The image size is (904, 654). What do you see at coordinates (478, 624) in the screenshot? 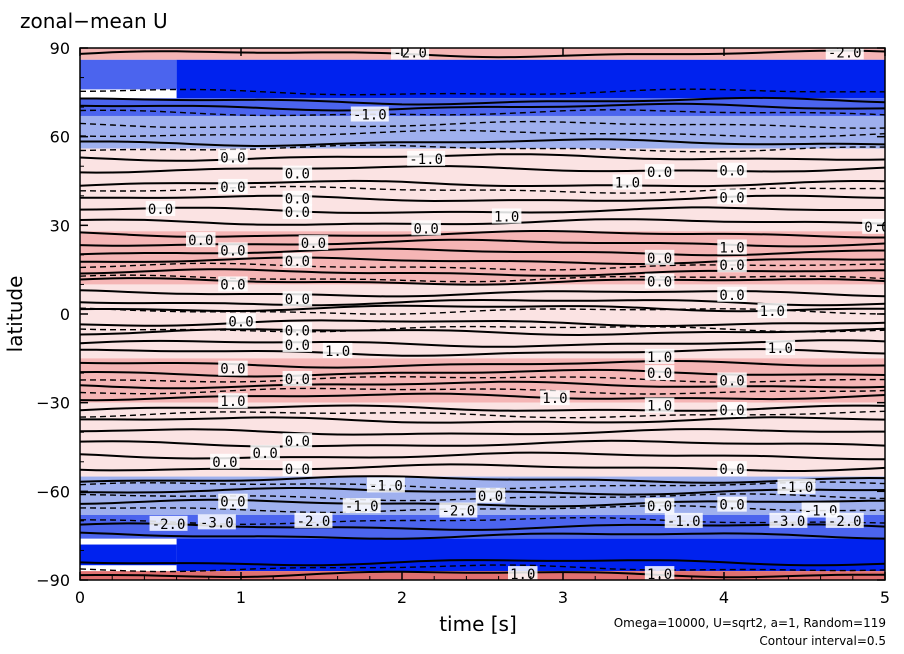
I see `x-axis-label: time [s]` at bounding box center [478, 624].